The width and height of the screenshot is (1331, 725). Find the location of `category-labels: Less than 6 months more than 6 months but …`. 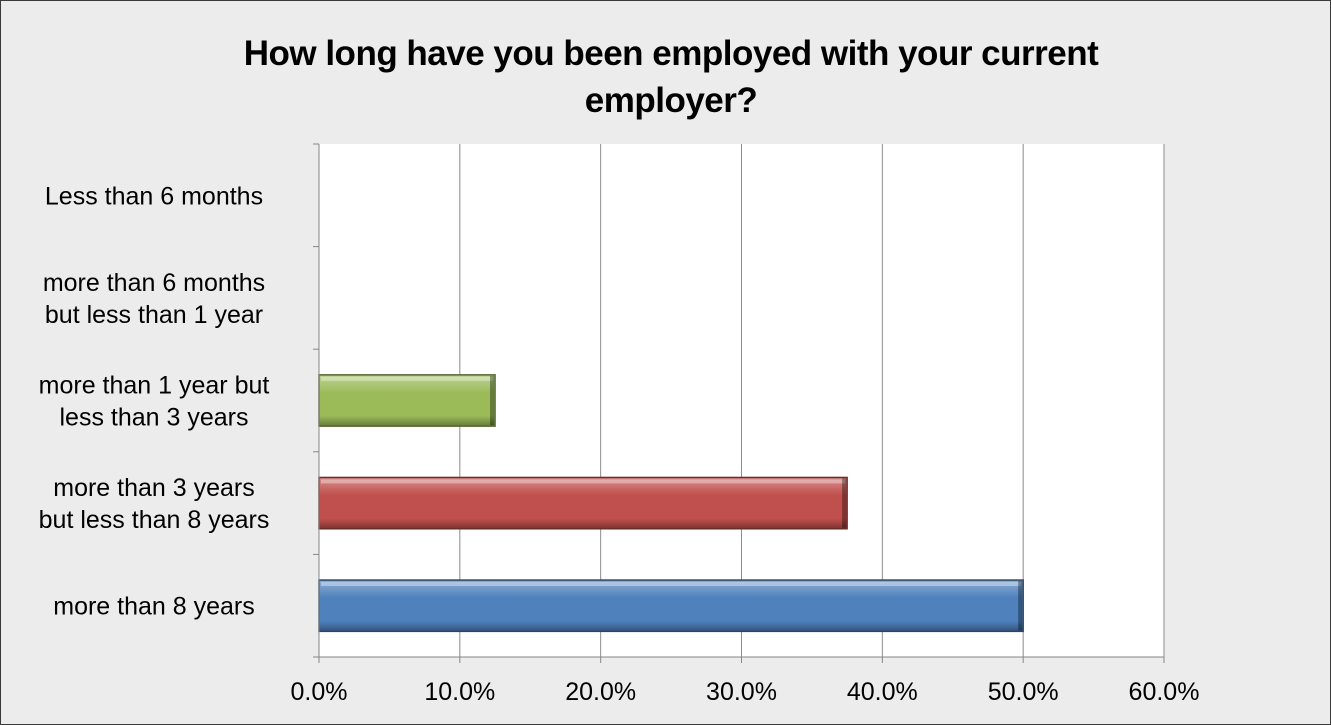

category-labels: Less than 6 months more than 6 months but … is located at coordinates (154, 401).